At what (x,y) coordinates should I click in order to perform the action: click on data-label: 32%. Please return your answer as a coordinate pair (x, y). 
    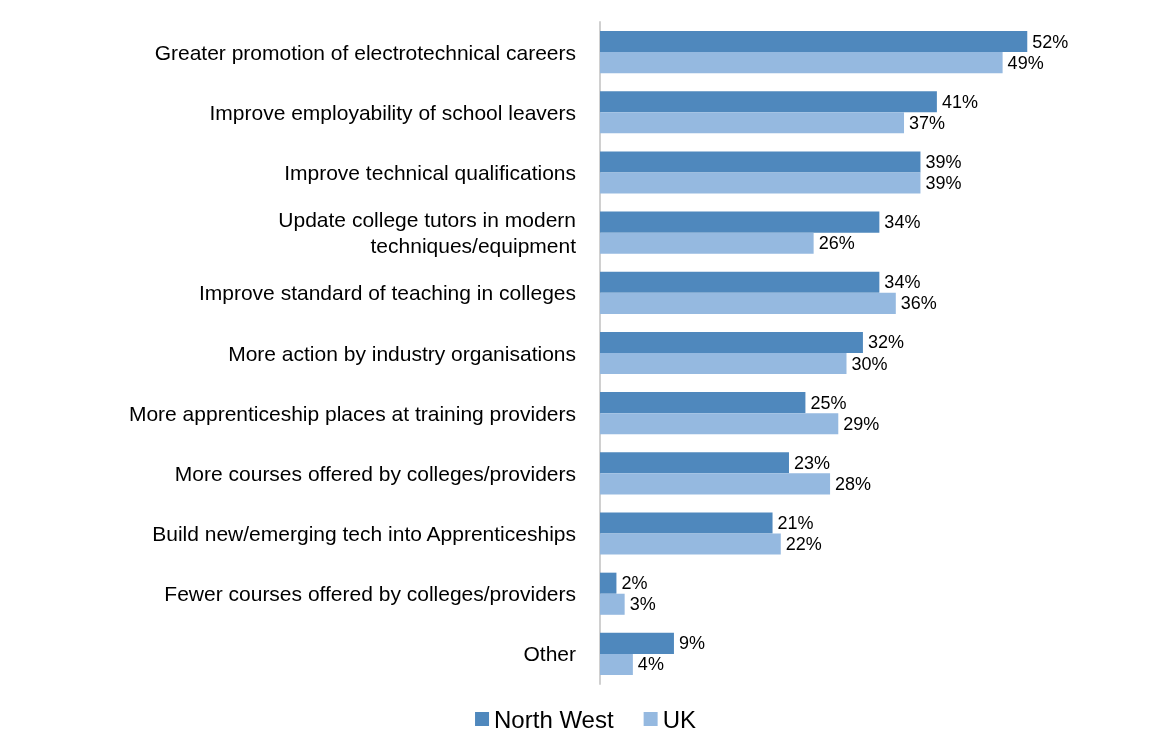
    Looking at the image, I should click on (885, 342).